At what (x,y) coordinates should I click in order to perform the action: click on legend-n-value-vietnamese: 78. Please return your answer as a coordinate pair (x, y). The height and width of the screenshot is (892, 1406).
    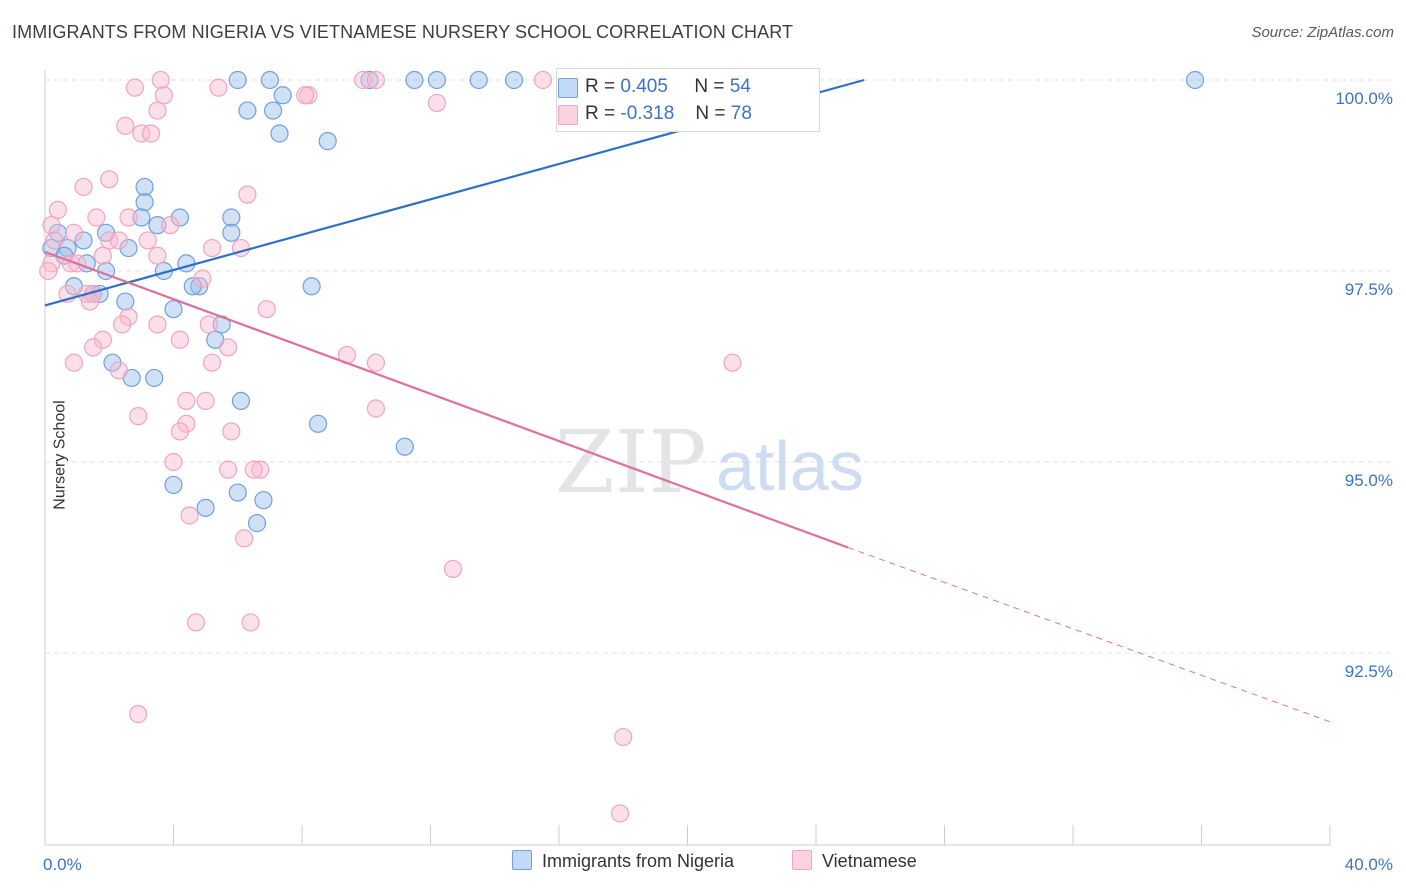
    Looking at the image, I should click on (741, 113).